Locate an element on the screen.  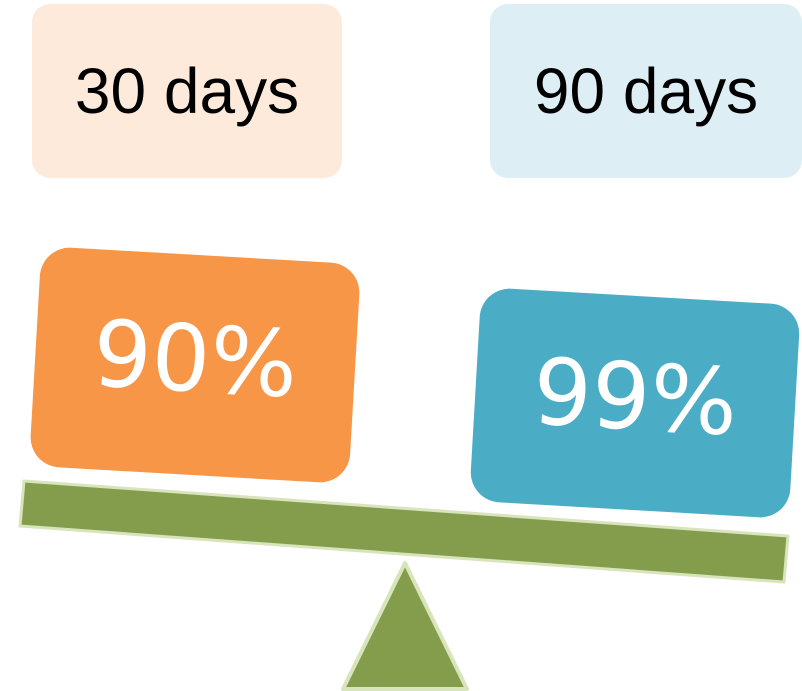
left-duration-text: 30 days is located at coordinates (187, 91).